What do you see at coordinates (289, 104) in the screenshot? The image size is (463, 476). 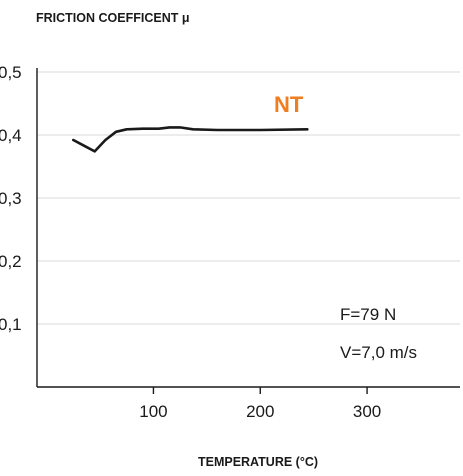 I see `series-label-nt: NT` at bounding box center [289, 104].